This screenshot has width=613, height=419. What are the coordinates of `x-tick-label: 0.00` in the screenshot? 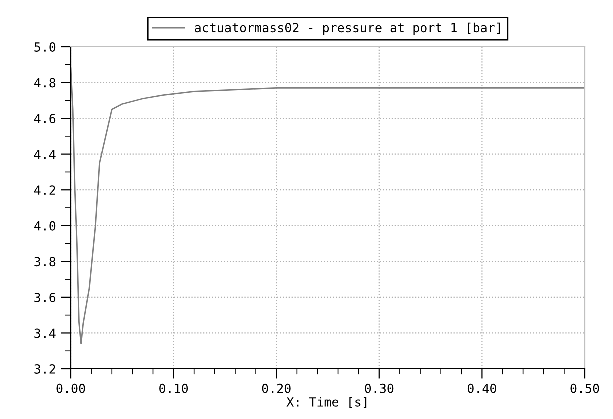 It's located at (71, 389).